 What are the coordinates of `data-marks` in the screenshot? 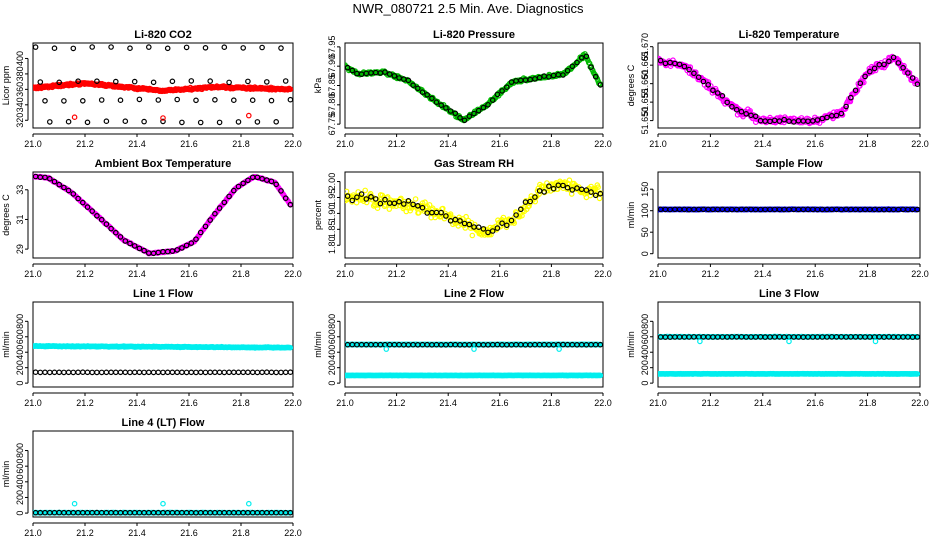 It's located at (789, 355).